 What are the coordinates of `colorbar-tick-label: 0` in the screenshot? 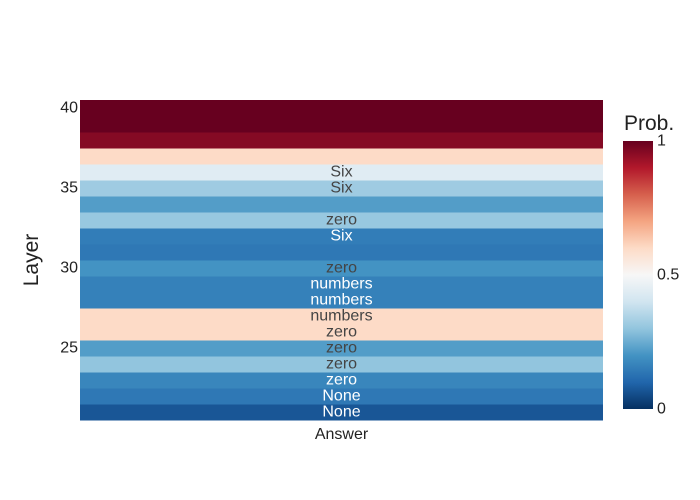 It's located at (661, 409).